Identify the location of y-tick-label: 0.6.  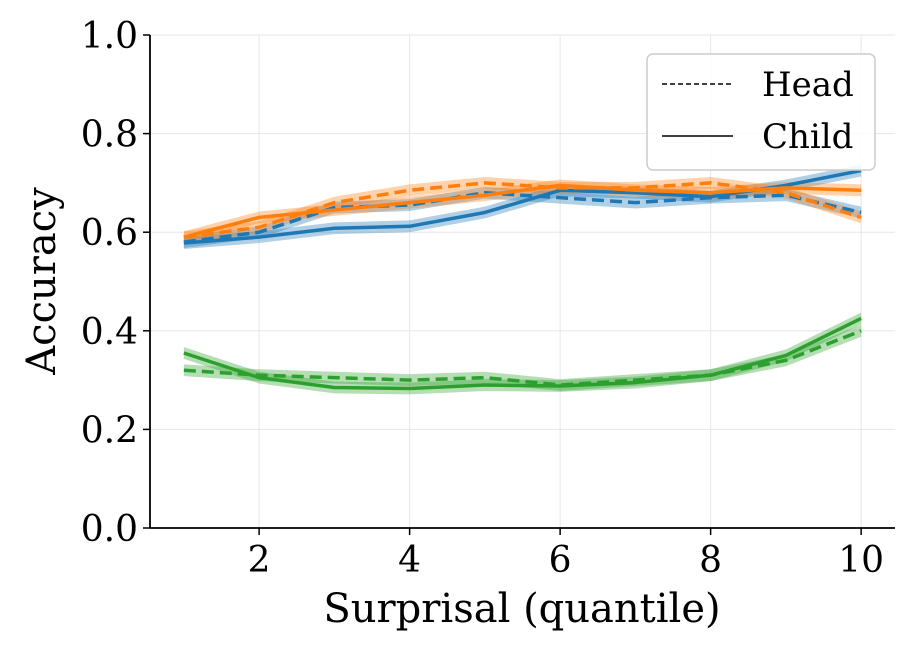
(109, 233).